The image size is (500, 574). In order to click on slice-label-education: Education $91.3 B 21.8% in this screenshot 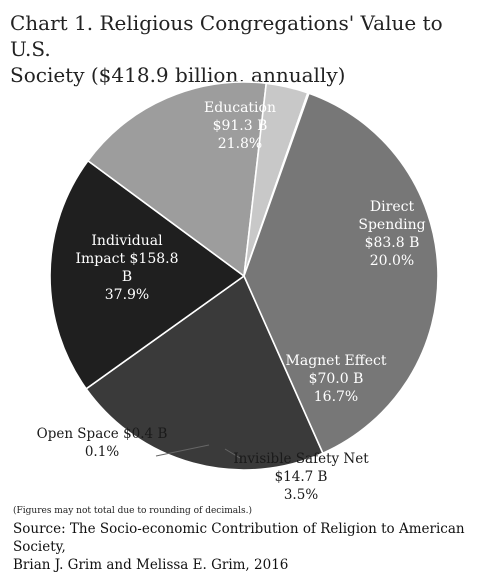, I will do `click(240, 126)`.